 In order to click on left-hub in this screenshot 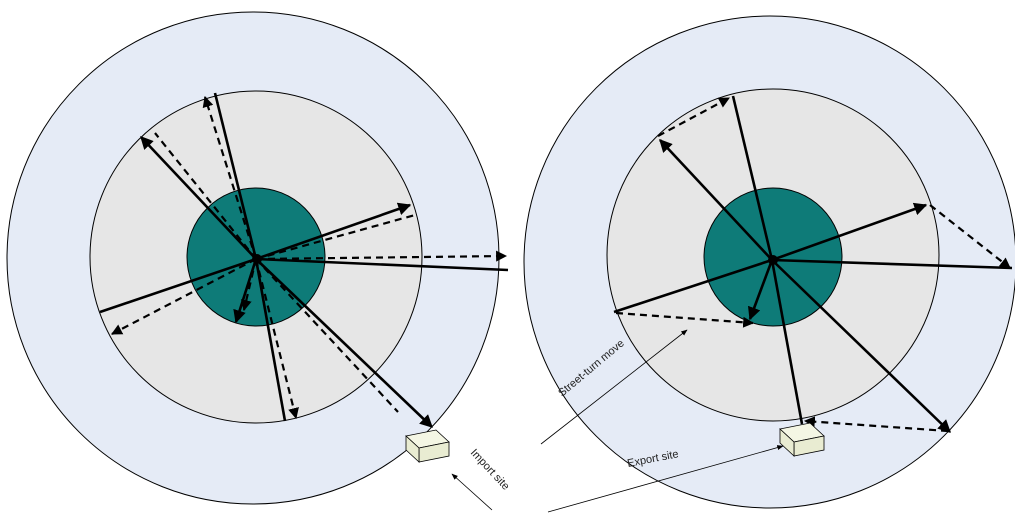, I will do `click(257, 259)`.